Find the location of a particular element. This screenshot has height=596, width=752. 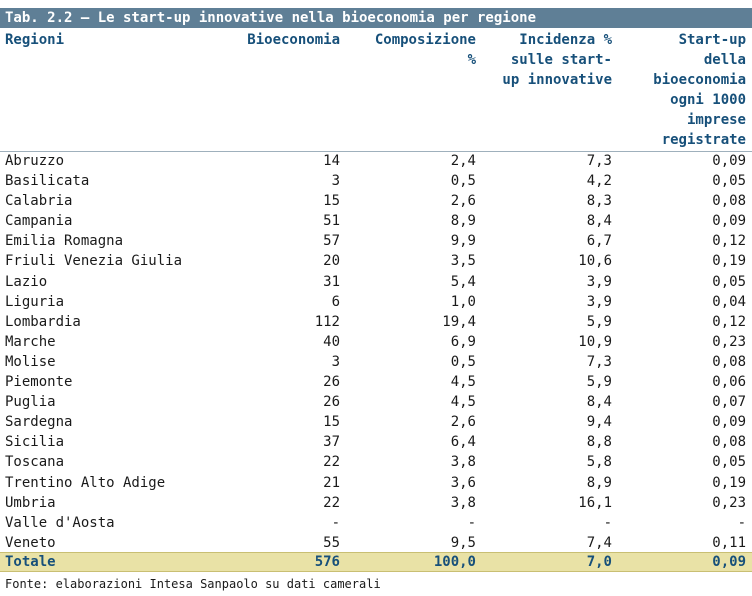

row-bioeconomia: 15 is located at coordinates (331, 422).